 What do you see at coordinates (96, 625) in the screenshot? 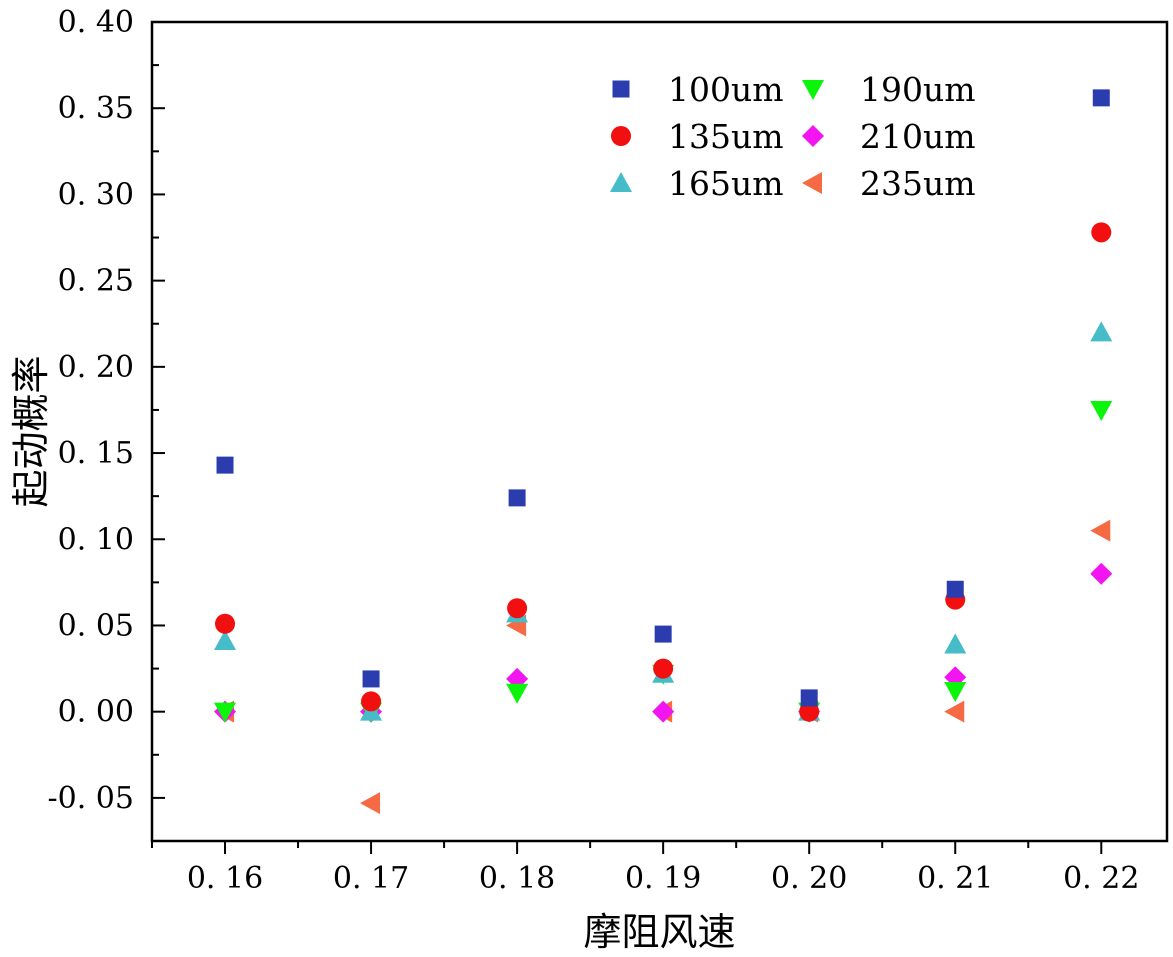
I see `y-tick-label: 0. 05` at bounding box center [96, 625].